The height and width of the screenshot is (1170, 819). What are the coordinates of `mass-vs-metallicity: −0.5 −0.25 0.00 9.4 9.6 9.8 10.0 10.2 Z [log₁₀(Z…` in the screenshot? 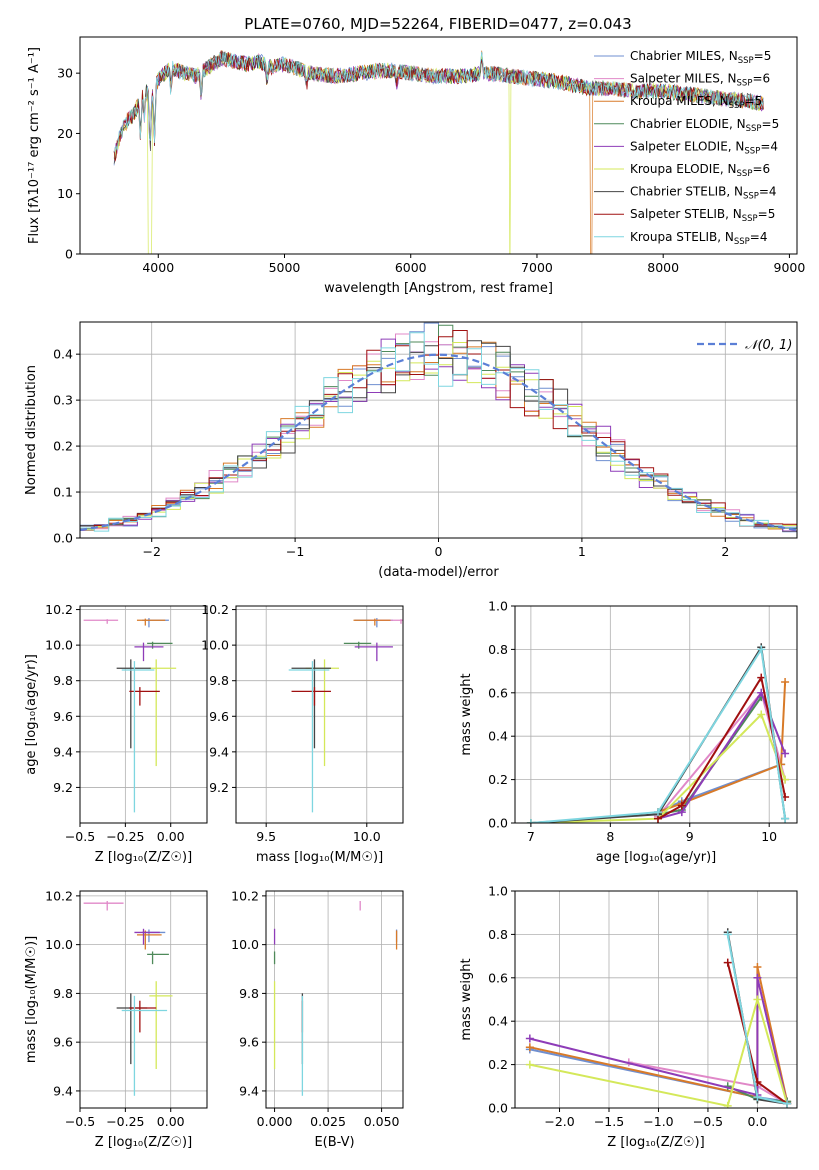 It's located at (116, 1019).